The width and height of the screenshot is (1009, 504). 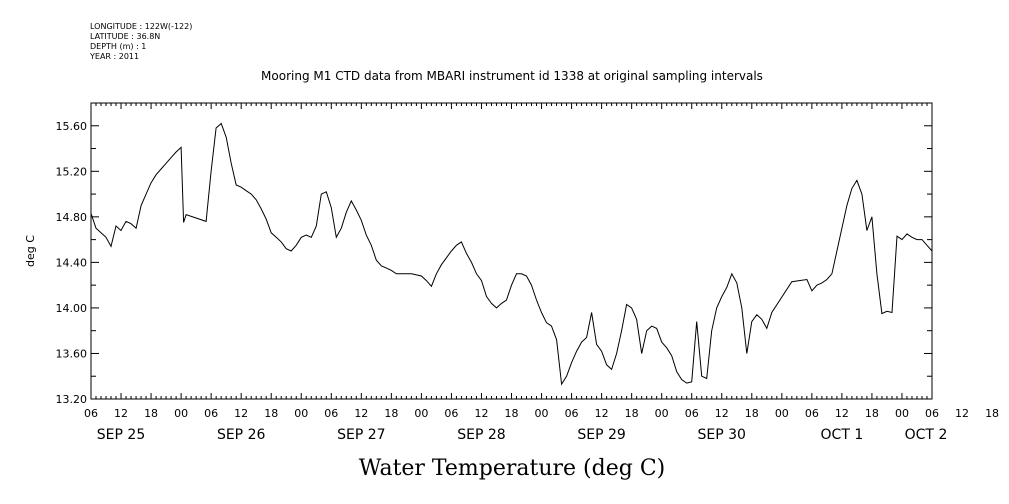 What do you see at coordinates (72, 126) in the screenshot?
I see `y-tick-label: 15.60` at bounding box center [72, 126].